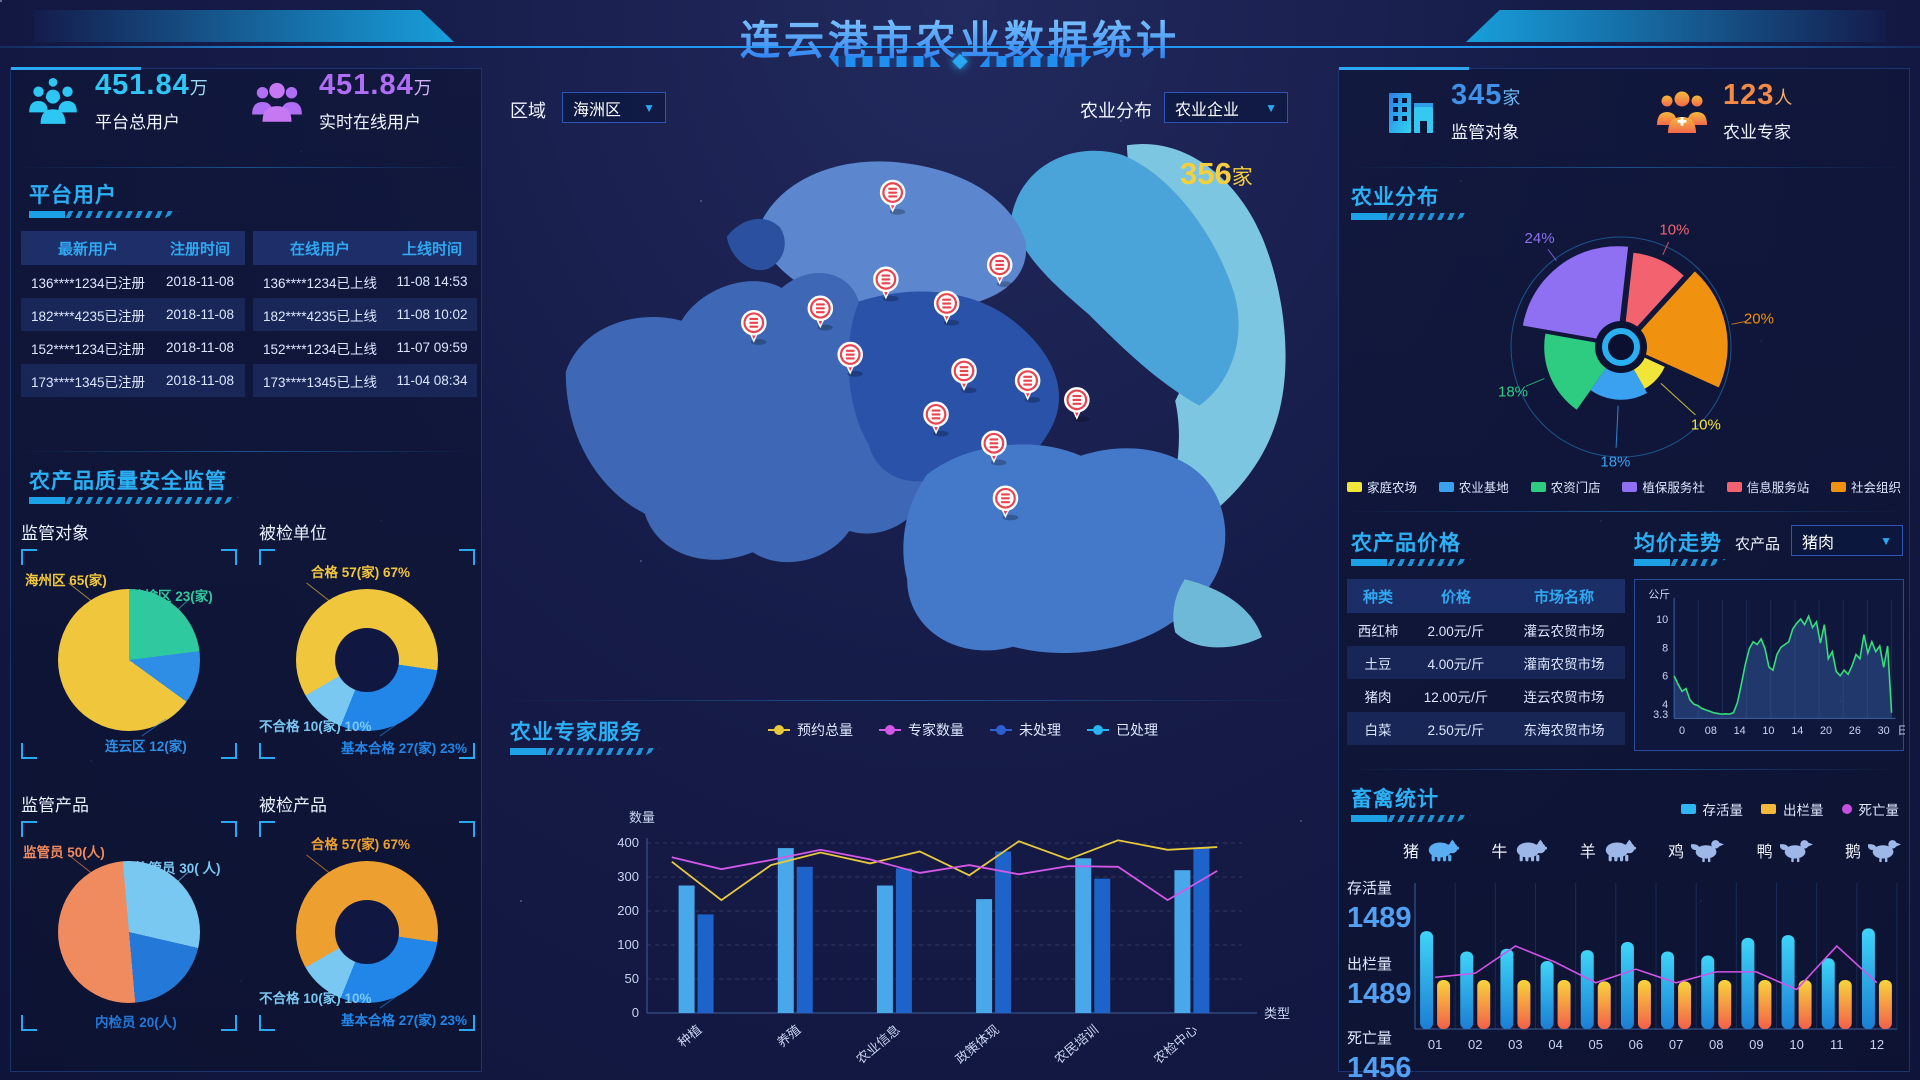 The image size is (1920, 1080). What do you see at coordinates (1847, 540) in the screenshot?
I see `trend-product-select: 猪肉 ▼` at bounding box center [1847, 540].